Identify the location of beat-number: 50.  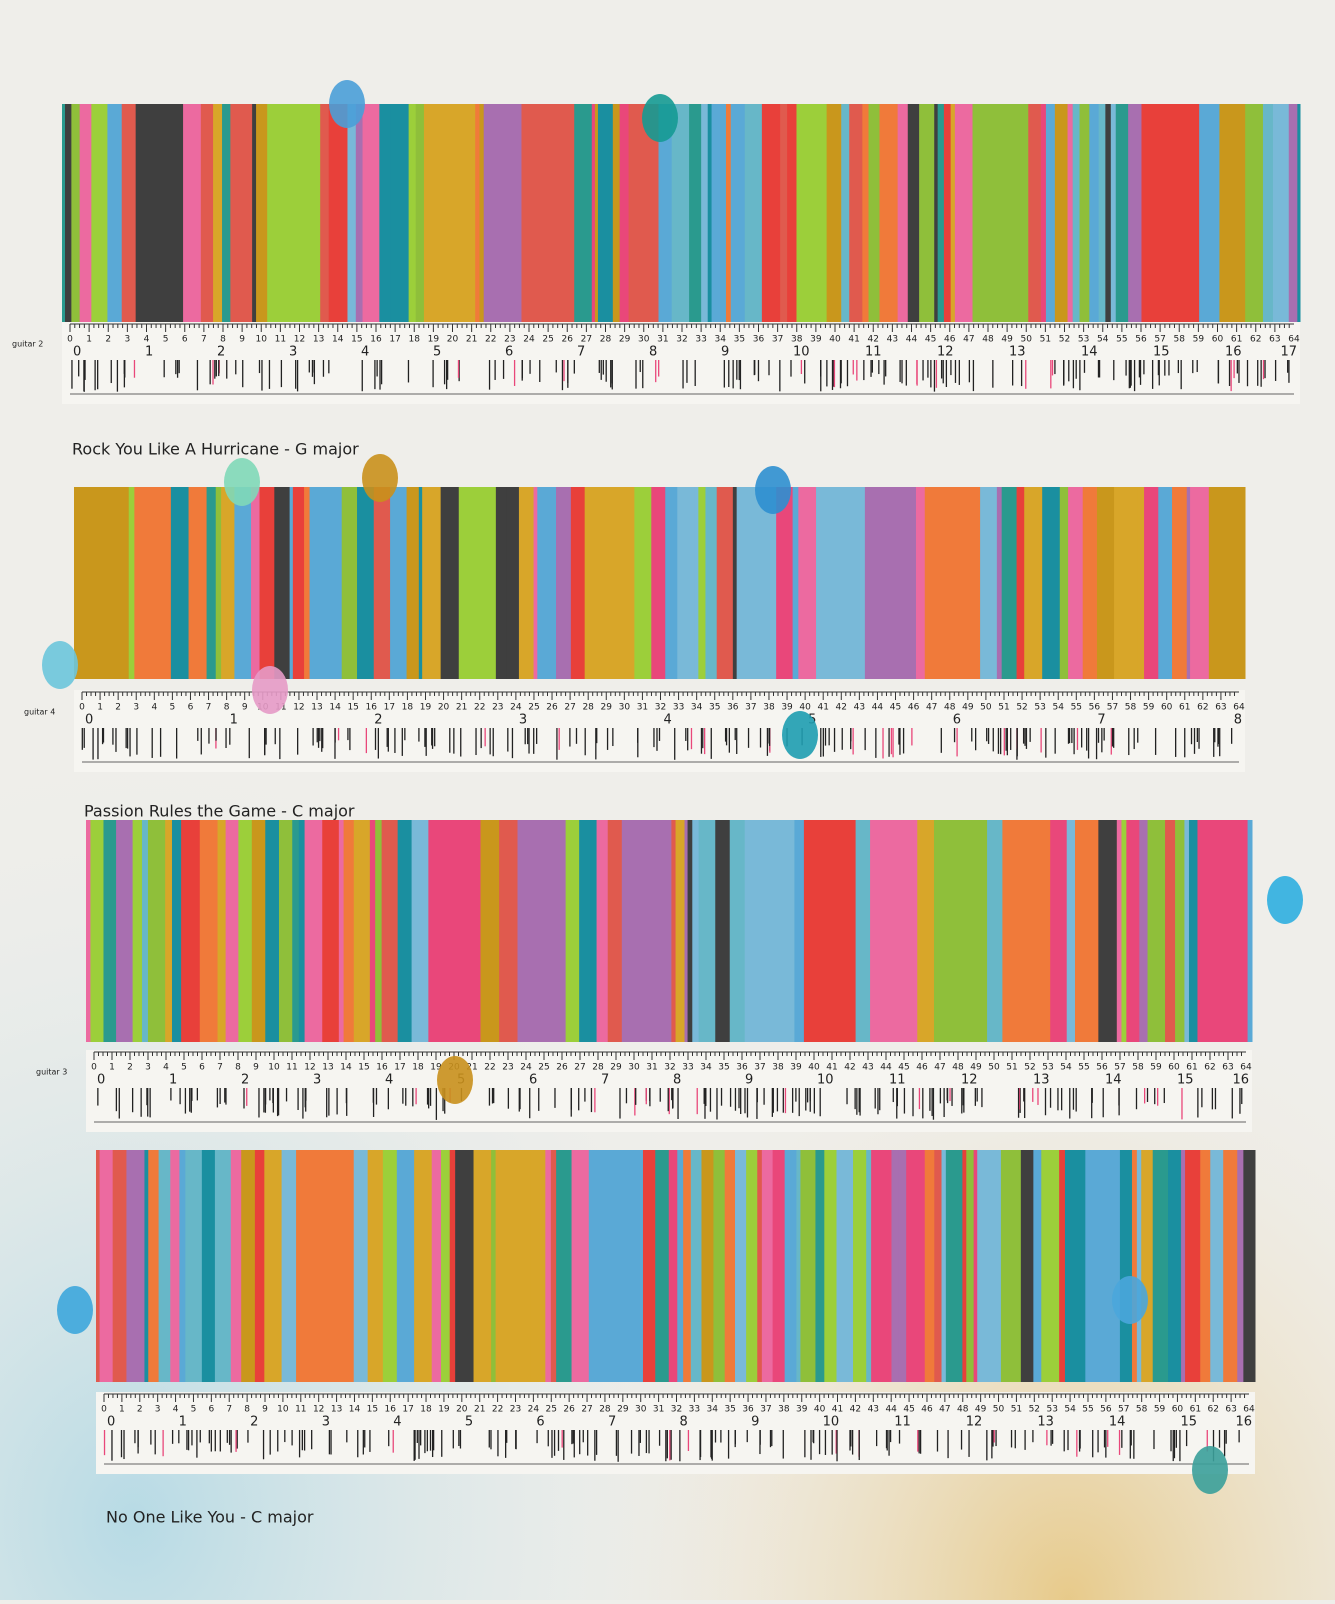
(999, 1410).